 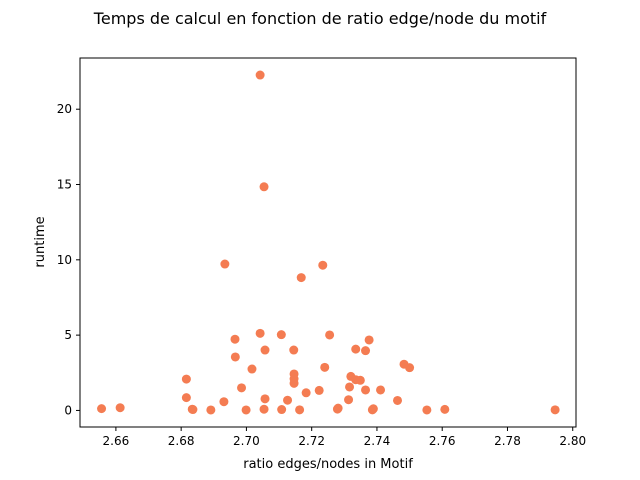 I want to click on y-axis-label: runtime, so click(x=40, y=241).